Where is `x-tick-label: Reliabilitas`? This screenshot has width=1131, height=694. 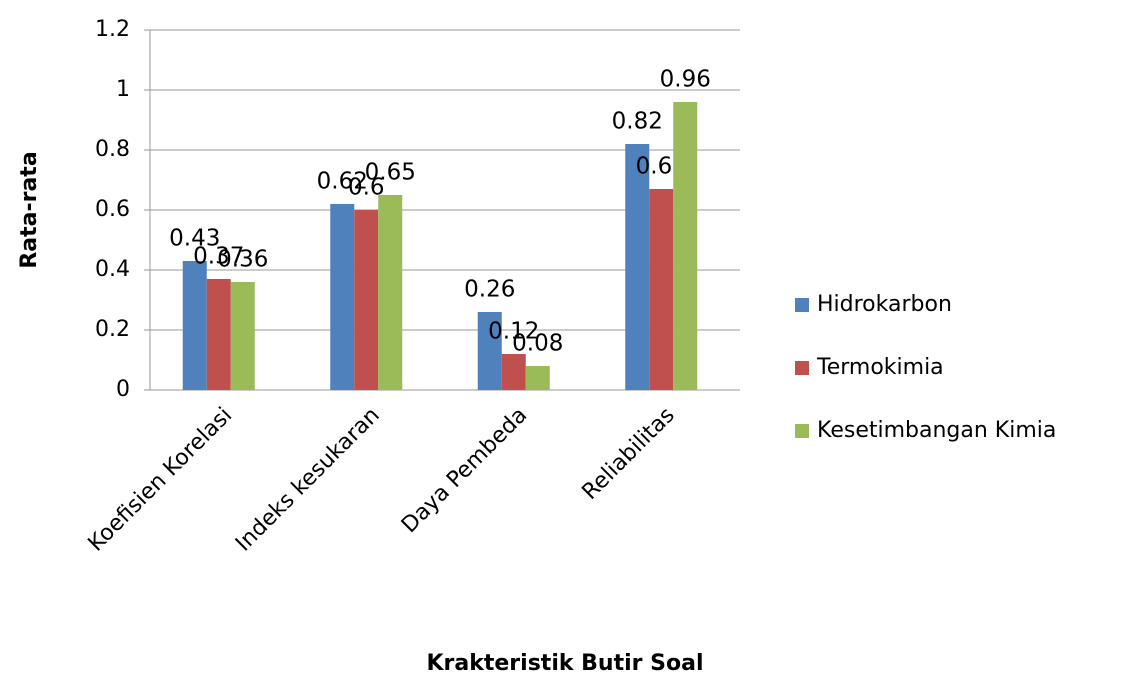
x-tick-label: Reliabilitas is located at coordinates (629, 454).